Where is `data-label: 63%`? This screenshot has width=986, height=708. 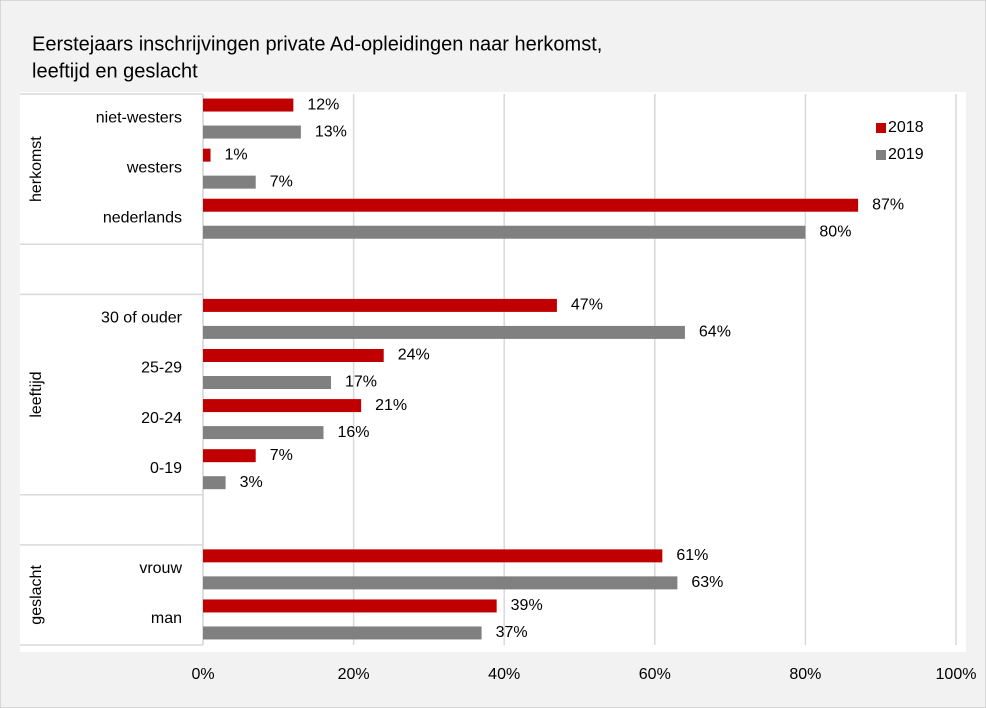
data-label: 63% is located at coordinates (707, 582).